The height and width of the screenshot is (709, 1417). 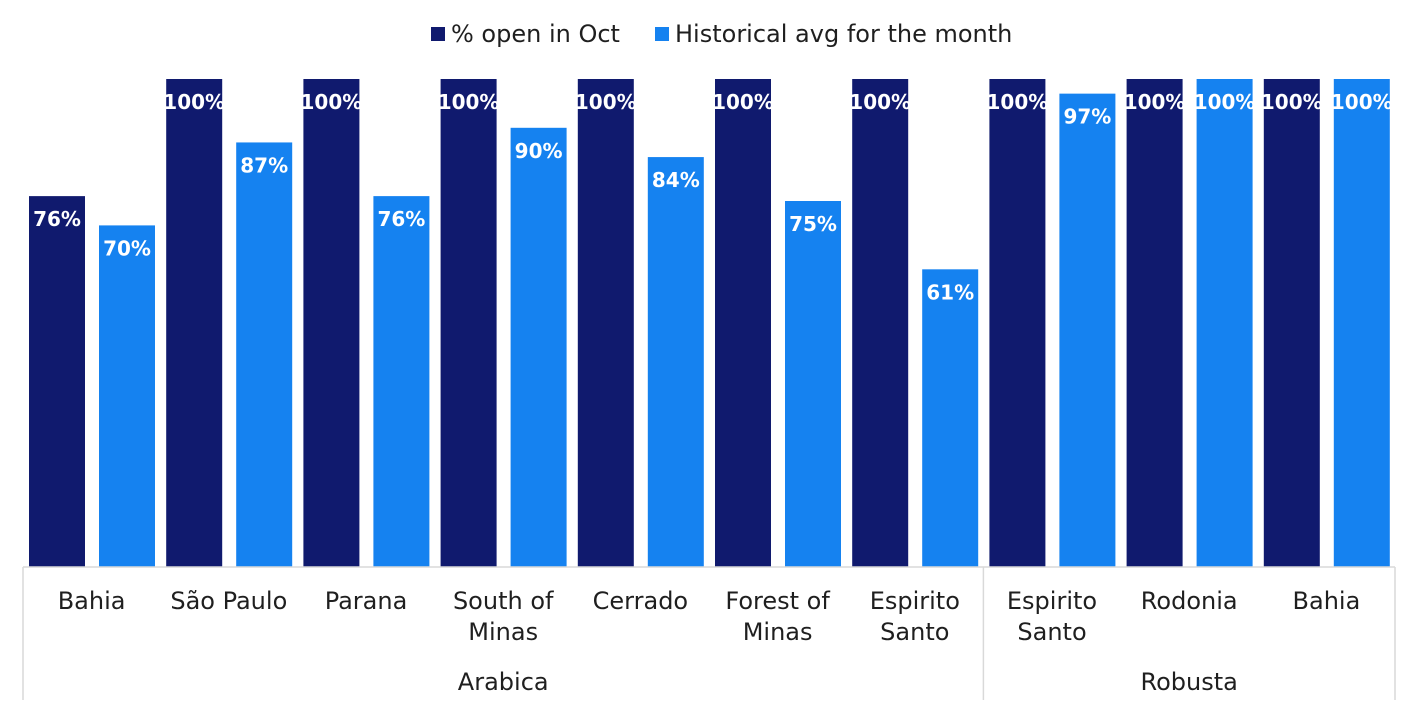 What do you see at coordinates (1224, 323) in the screenshot?
I see `bar-s2-c9` at bounding box center [1224, 323].